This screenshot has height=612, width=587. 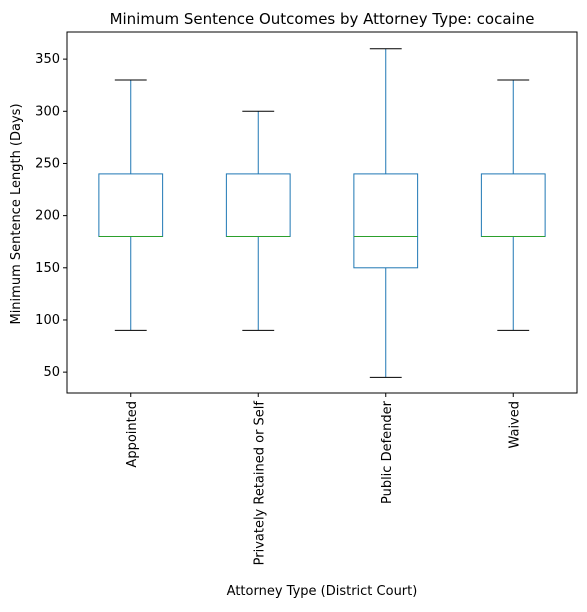 I want to click on y-tick-label: 200, so click(x=47, y=216).